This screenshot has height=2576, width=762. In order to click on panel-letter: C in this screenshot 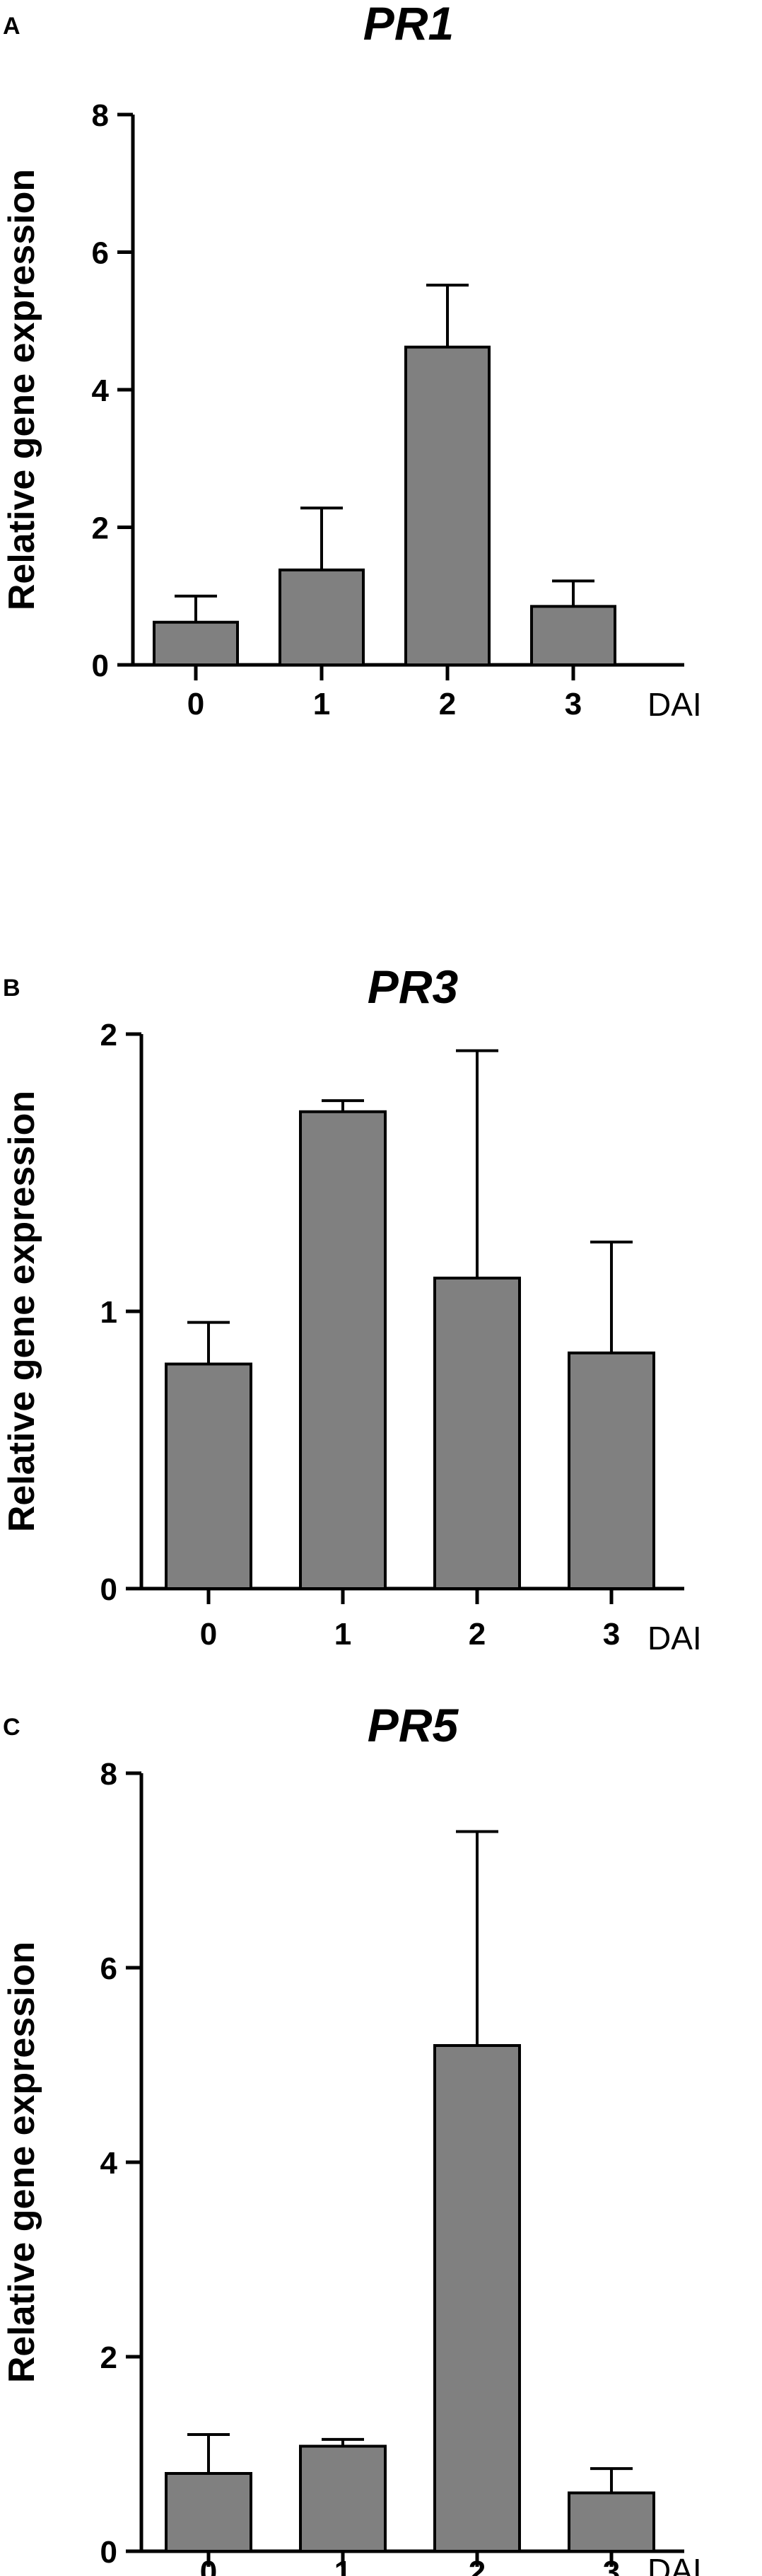, I will do `click(11, 1727)`.